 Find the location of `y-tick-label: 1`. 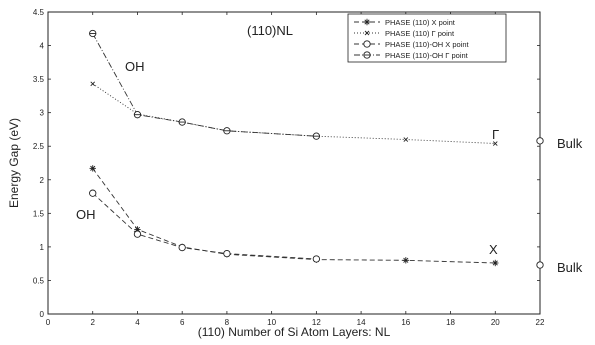

y-tick-label: 1 is located at coordinates (42, 247).